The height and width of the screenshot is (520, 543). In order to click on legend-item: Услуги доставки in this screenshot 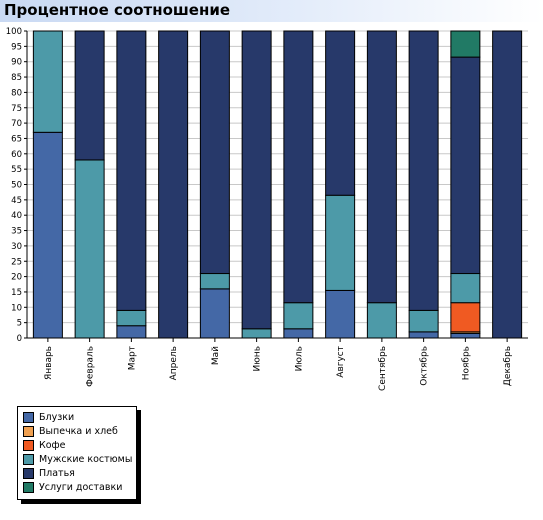, I will do `click(72, 488)`.